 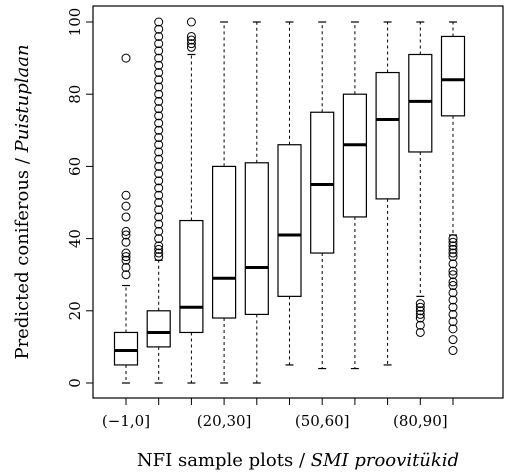 I want to click on y-axis: 0 20 40 60 80 100, so click(x=80, y=198).